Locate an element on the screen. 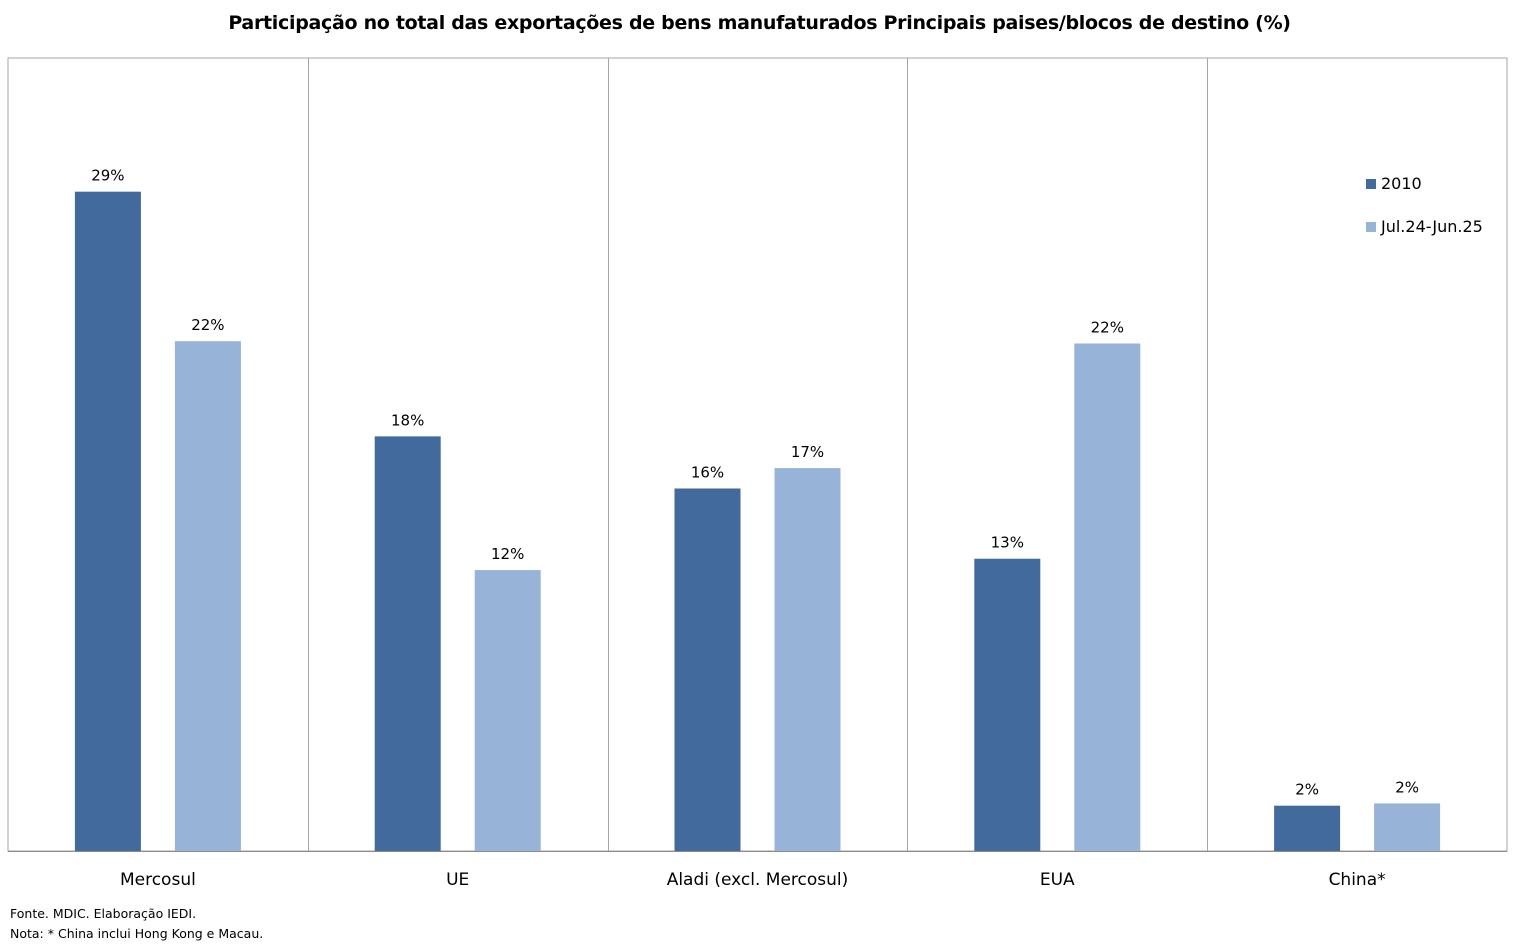 The image size is (1519, 948). data-label: 29% is located at coordinates (107, 176).